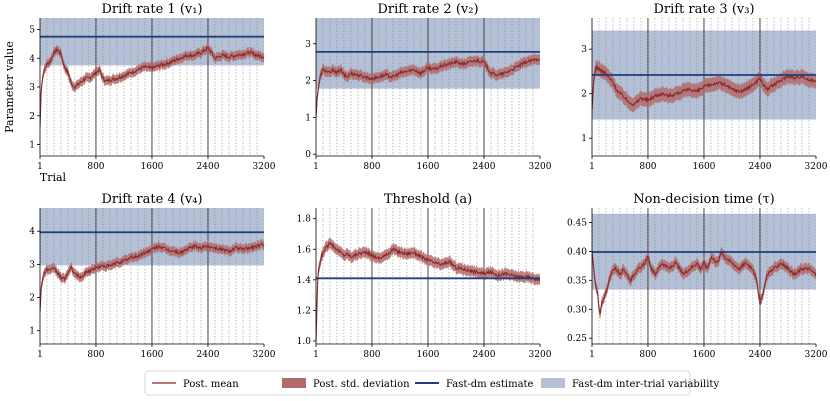 The image size is (830, 401). I want to click on y-tick-label: 0, so click(308, 155).